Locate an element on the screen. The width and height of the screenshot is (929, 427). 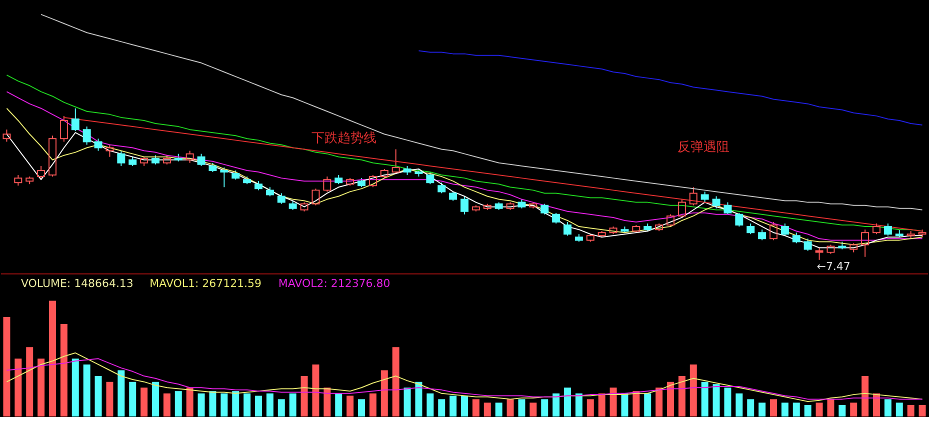
annotation: 下跌趋势线 is located at coordinates (344, 138).